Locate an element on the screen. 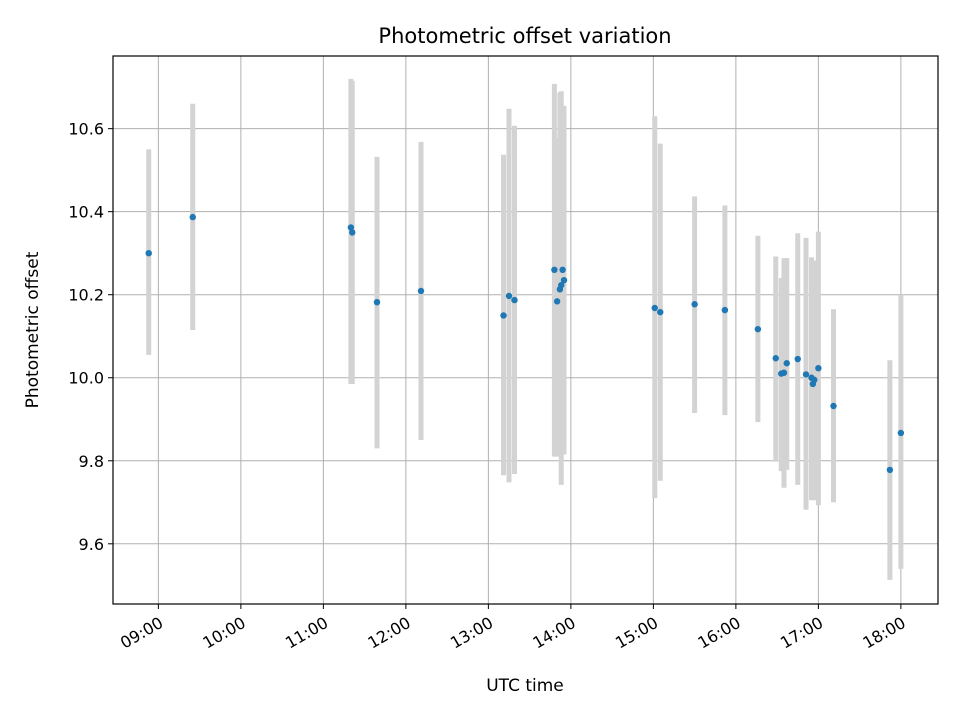  y-axis-label: Photometric offset is located at coordinates (33, 329).